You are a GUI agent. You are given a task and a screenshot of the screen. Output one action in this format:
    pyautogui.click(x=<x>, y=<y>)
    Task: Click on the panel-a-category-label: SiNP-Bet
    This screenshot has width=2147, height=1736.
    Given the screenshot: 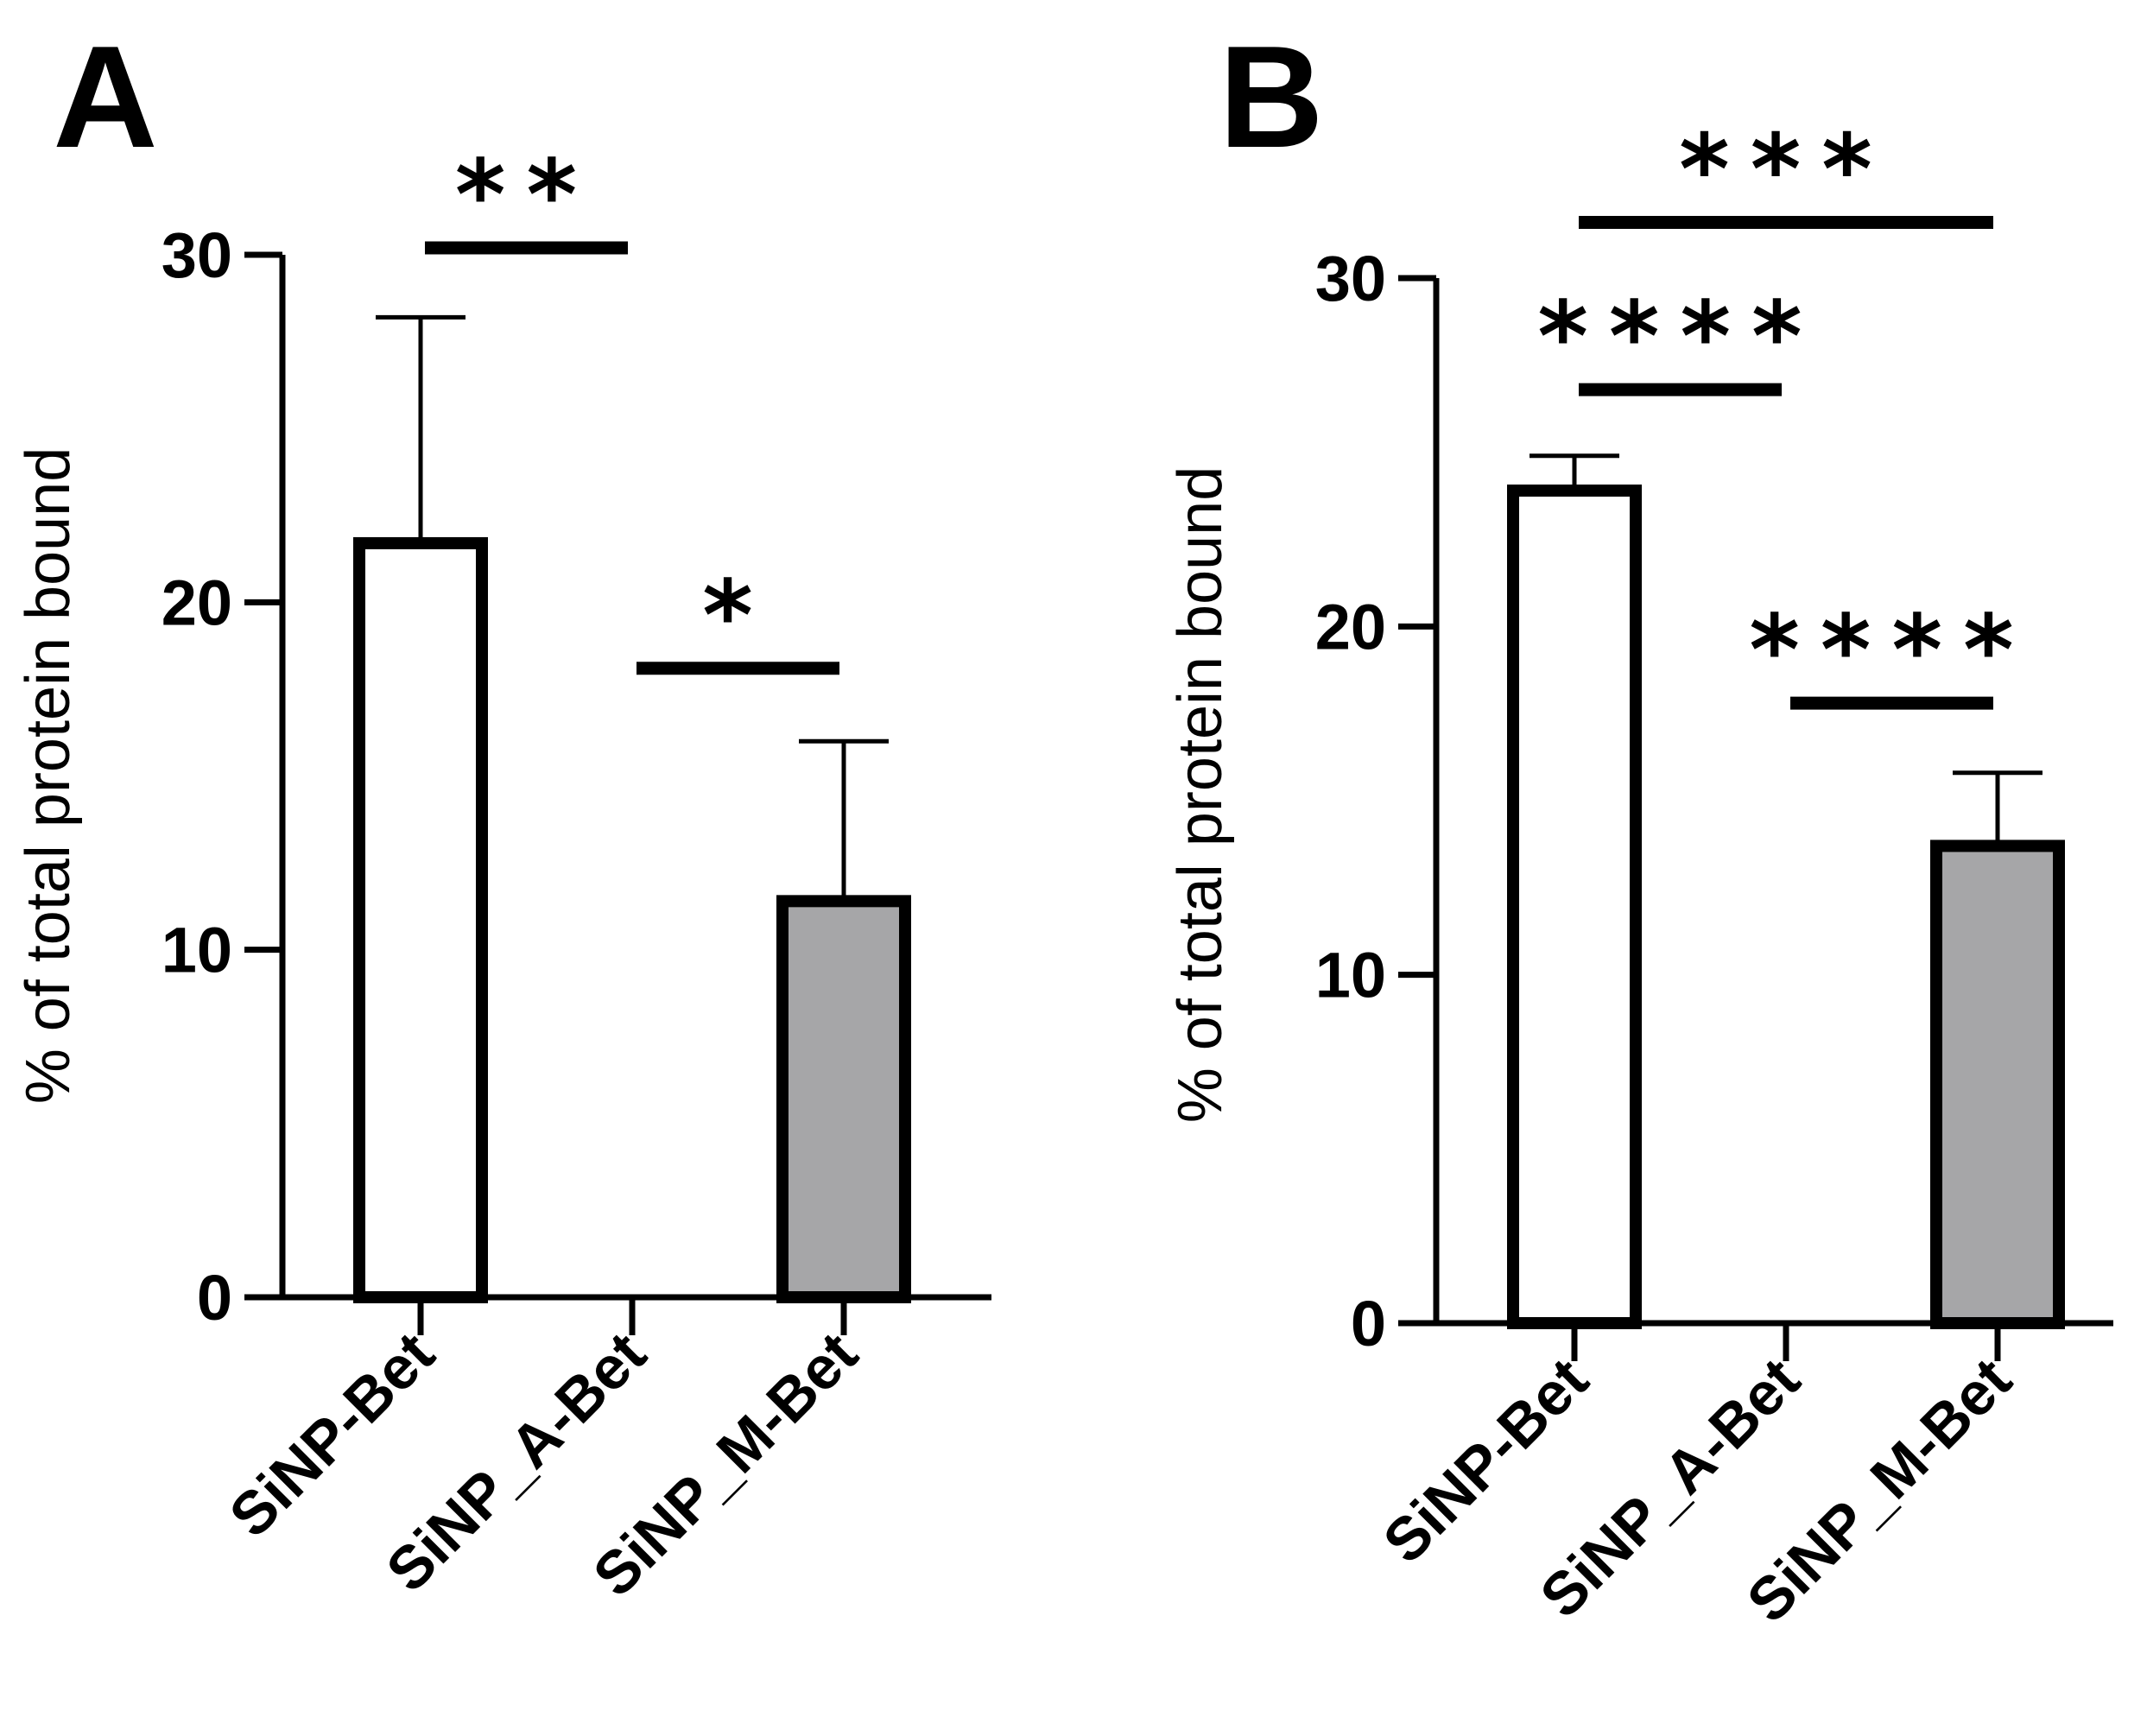 What is the action you would take?
    pyautogui.click(x=332, y=1434)
    